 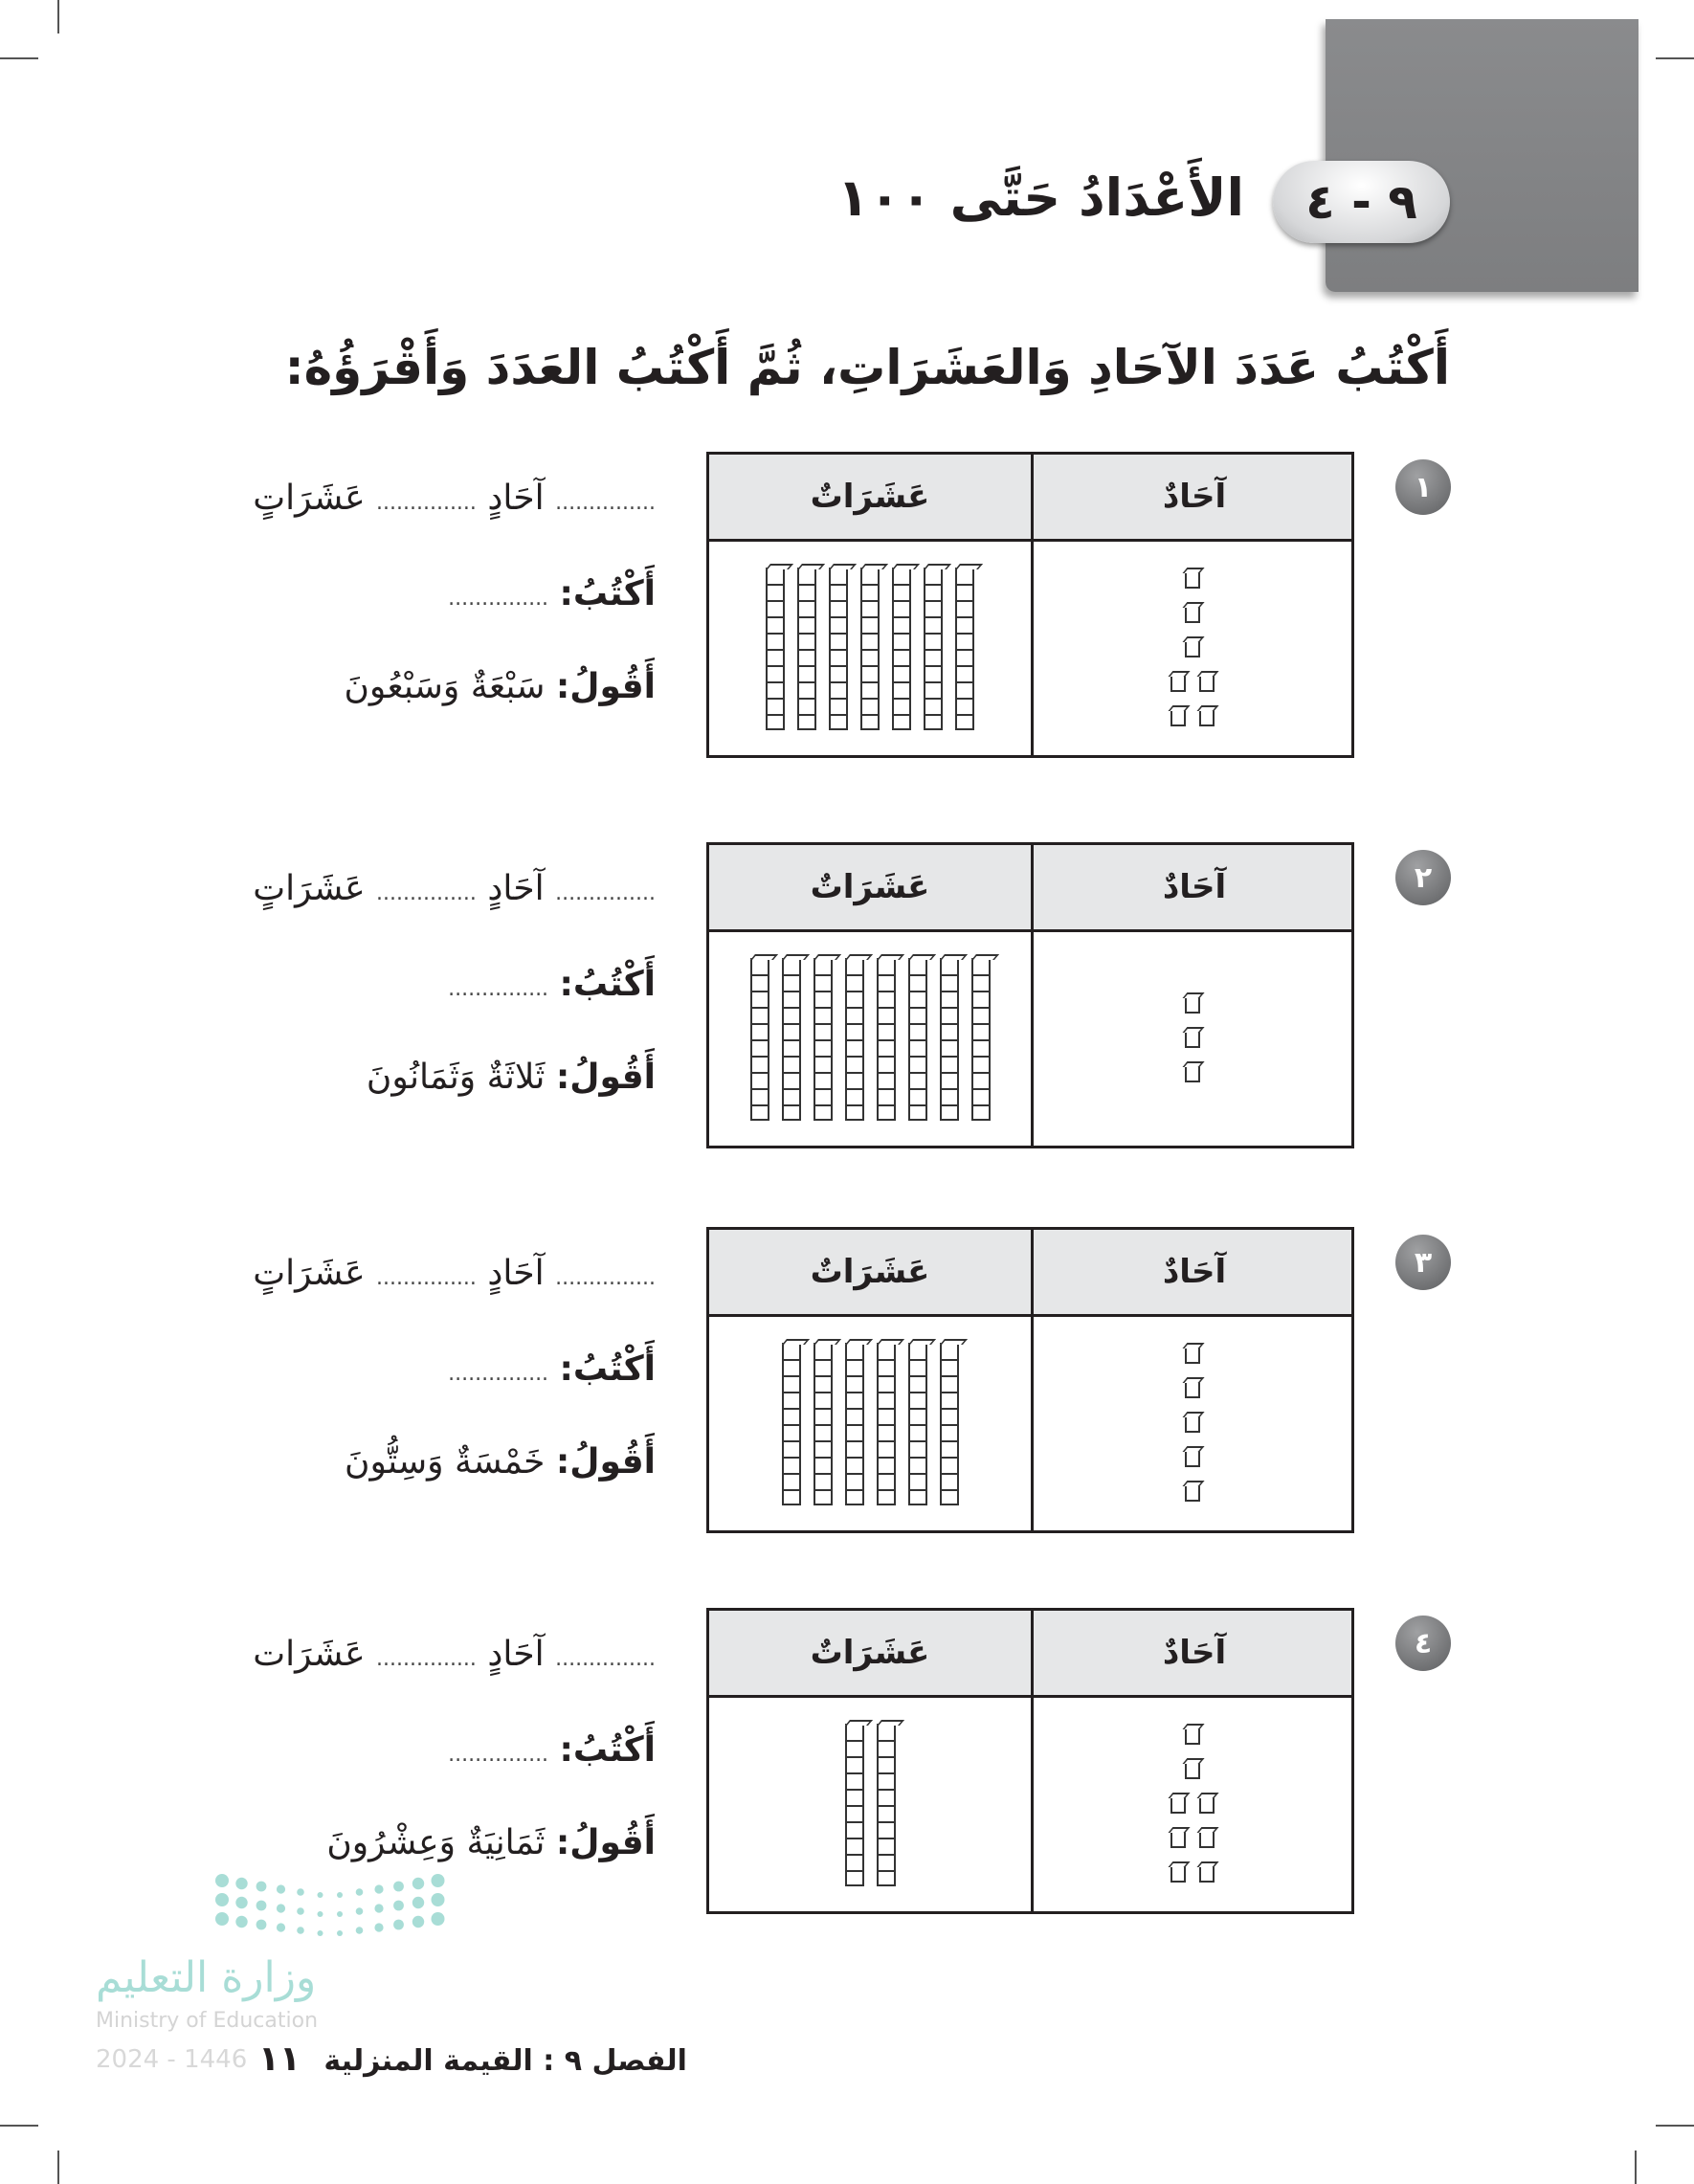 What do you see at coordinates (445, 1462) in the screenshot?
I see `number-in-words: خَمْسَةٌ وَسِتُّونَ` at bounding box center [445, 1462].